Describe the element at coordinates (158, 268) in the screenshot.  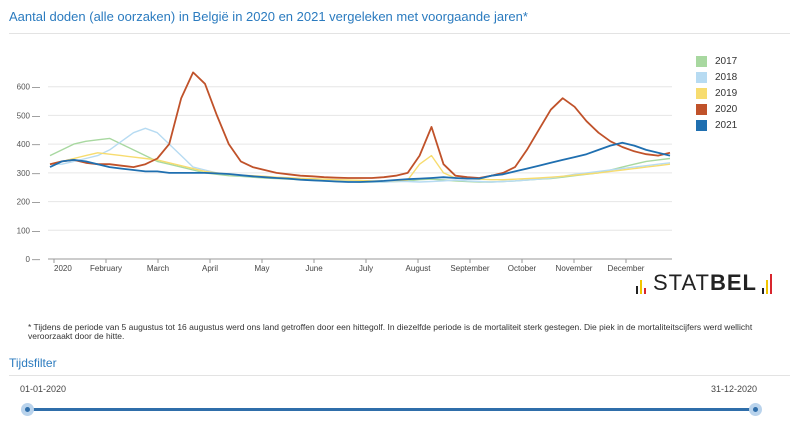
I see `x-tick-label: March` at that location.